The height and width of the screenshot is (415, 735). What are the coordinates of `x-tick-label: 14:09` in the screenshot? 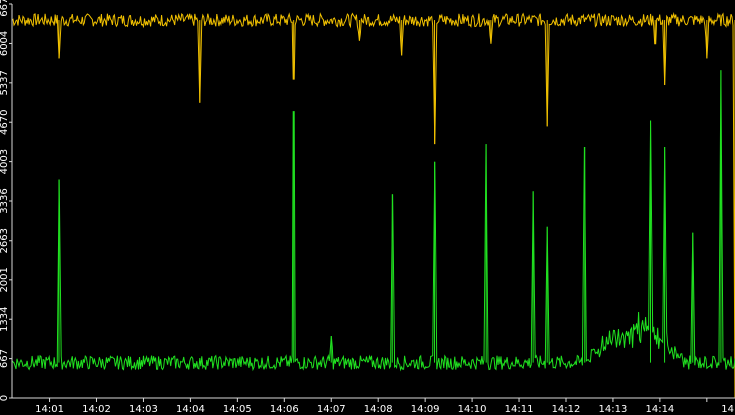 It's located at (425, 409).